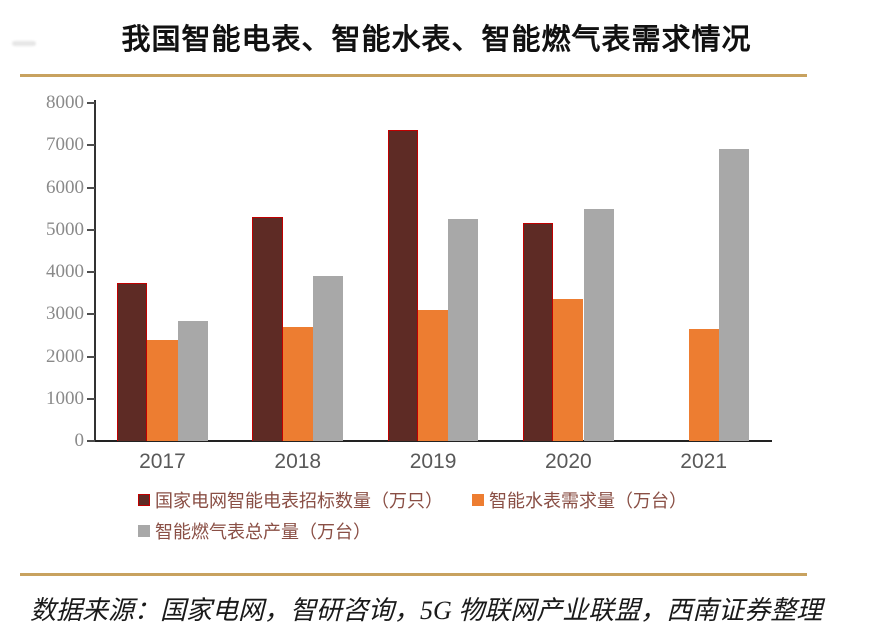 The height and width of the screenshot is (644, 873). I want to click on legend-row: 国家电网智能电表招标数量（万只） 智能水表需求量（万台）, so click(458, 499).